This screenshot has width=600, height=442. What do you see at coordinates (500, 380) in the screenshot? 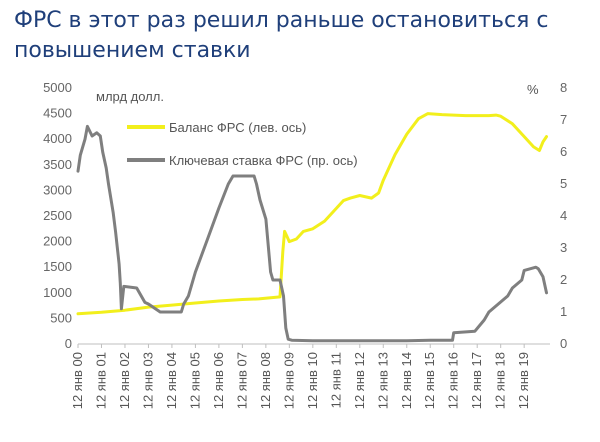
I see `x-tick-label: 12 янв 18` at bounding box center [500, 380].